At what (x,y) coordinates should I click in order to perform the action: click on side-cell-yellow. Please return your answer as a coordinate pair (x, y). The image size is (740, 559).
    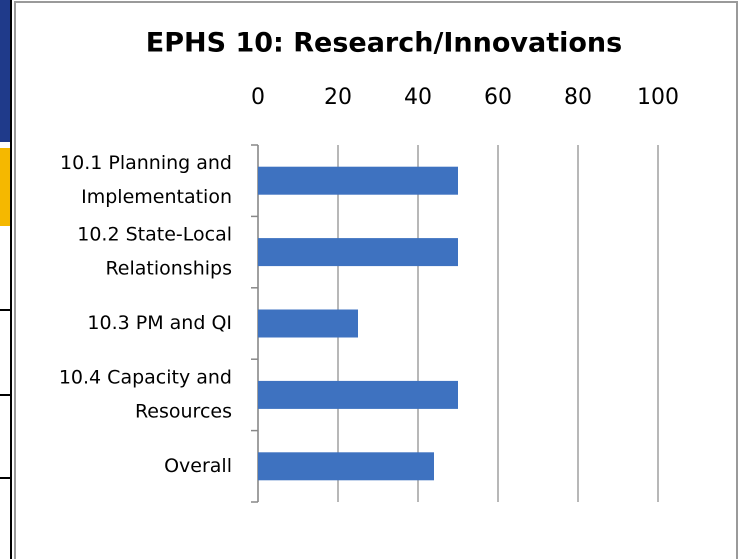
    Looking at the image, I should click on (6, 187).